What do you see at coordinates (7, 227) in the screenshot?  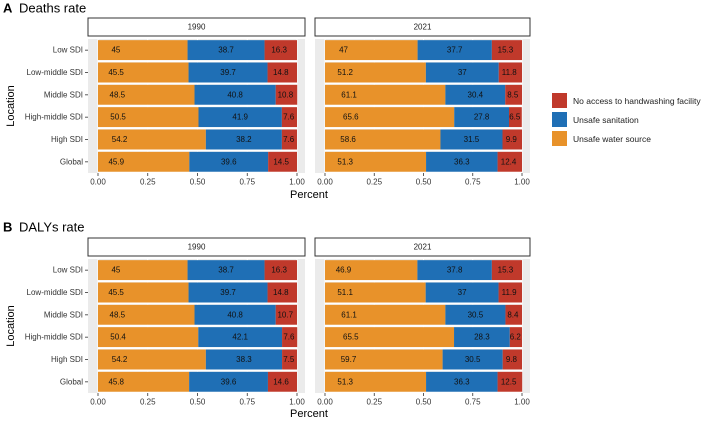 I see `panel-letter: B` at bounding box center [7, 227].